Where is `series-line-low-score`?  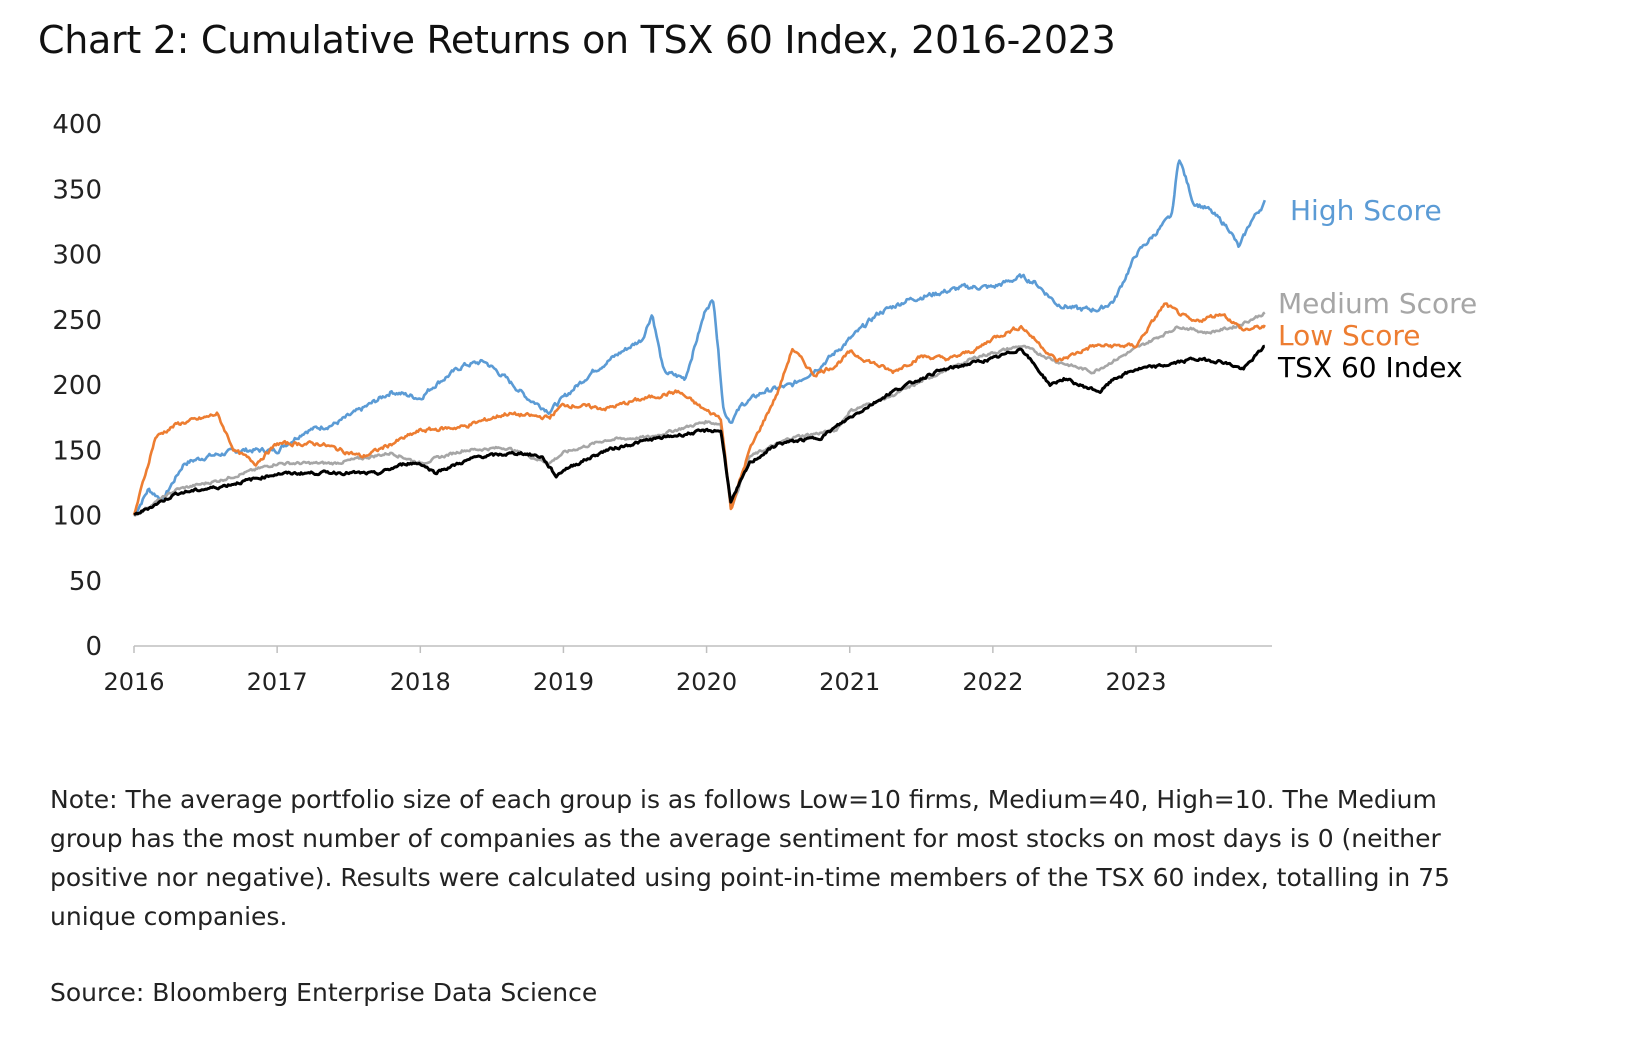
series-line-low-score is located at coordinates (699, 409).